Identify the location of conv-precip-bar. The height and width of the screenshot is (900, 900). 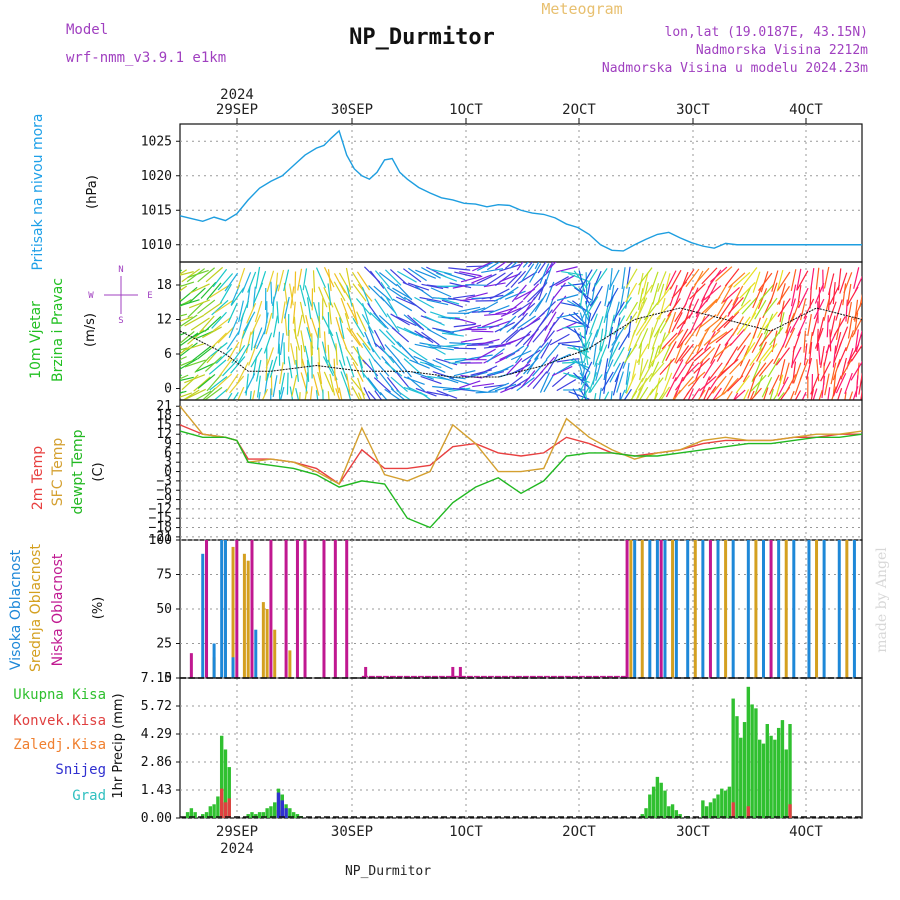
(733, 810).